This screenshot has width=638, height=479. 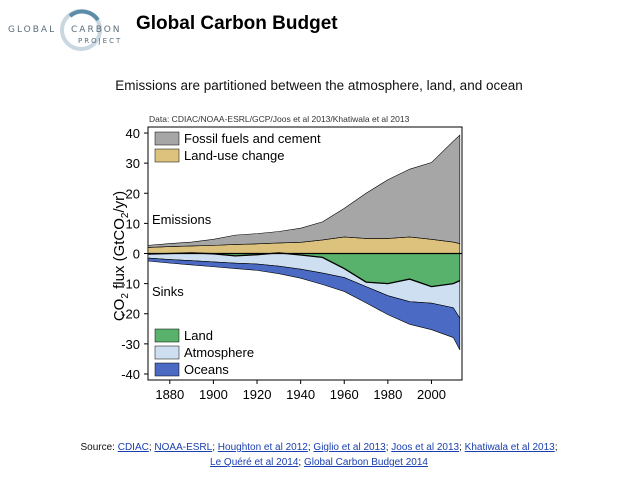 What do you see at coordinates (304, 304) in the screenshot?
I see `area-oceans` at bounding box center [304, 304].